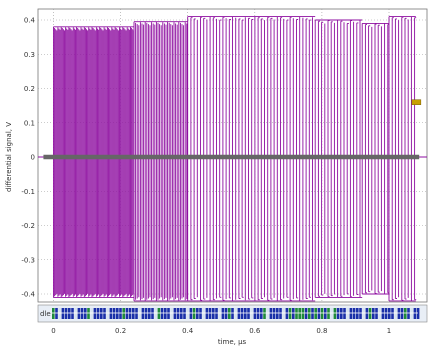  I want to click on y-tick-label: 0.2, so click(29, 89).